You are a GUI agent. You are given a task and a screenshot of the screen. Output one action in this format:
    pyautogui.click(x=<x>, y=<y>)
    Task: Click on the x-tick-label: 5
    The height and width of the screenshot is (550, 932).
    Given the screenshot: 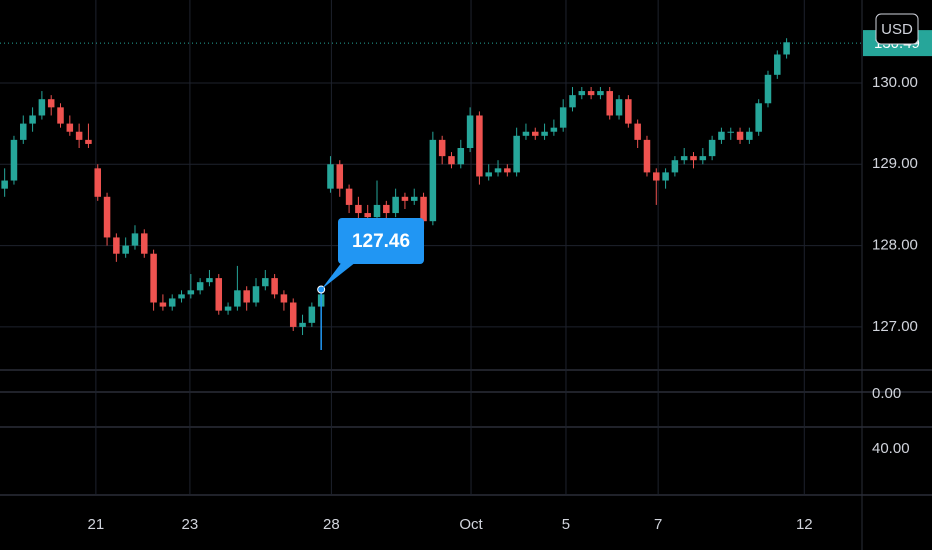 What is the action you would take?
    pyautogui.click(x=566, y=524)
    